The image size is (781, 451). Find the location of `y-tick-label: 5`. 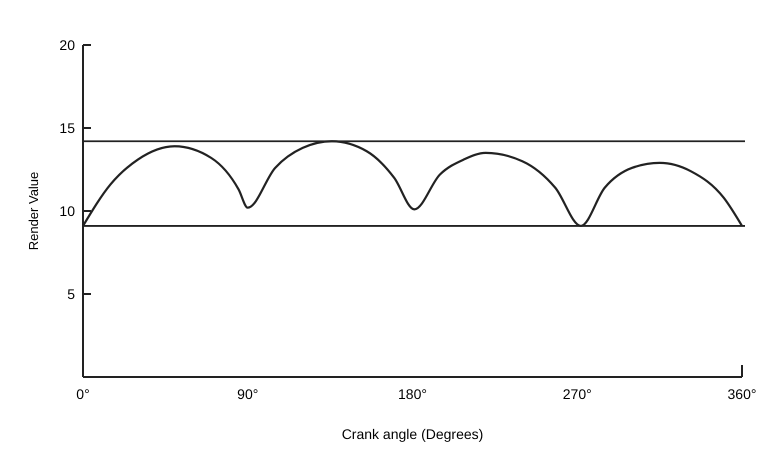

y-tick-label: 5 is located at coordinates (71, 294).